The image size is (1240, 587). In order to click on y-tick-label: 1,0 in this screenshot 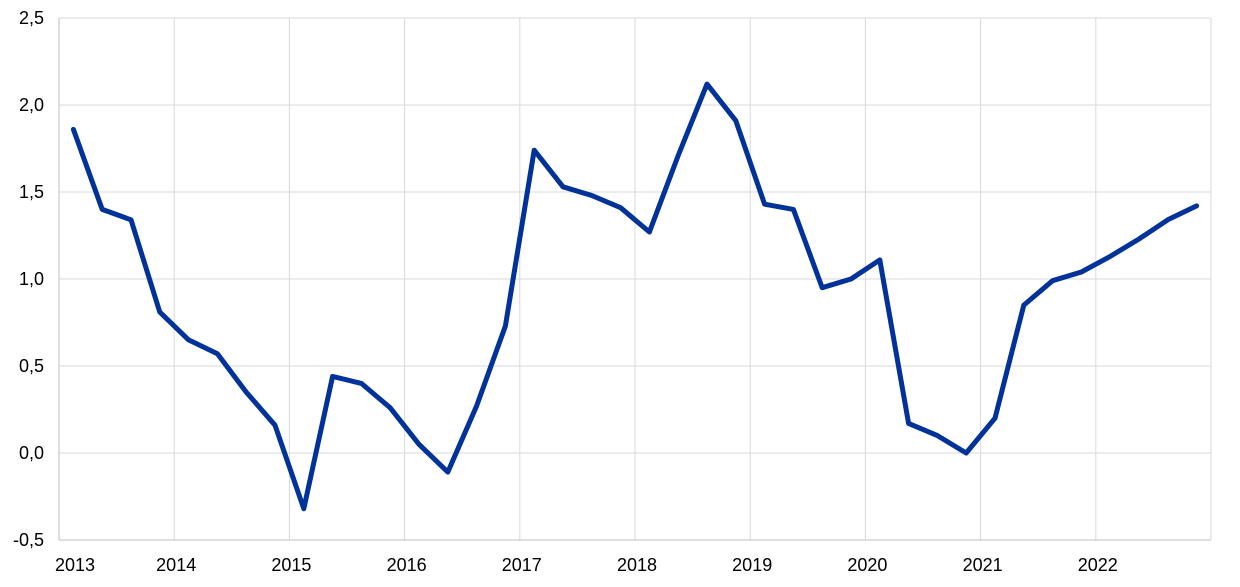, I will do `click(31, 279)`.